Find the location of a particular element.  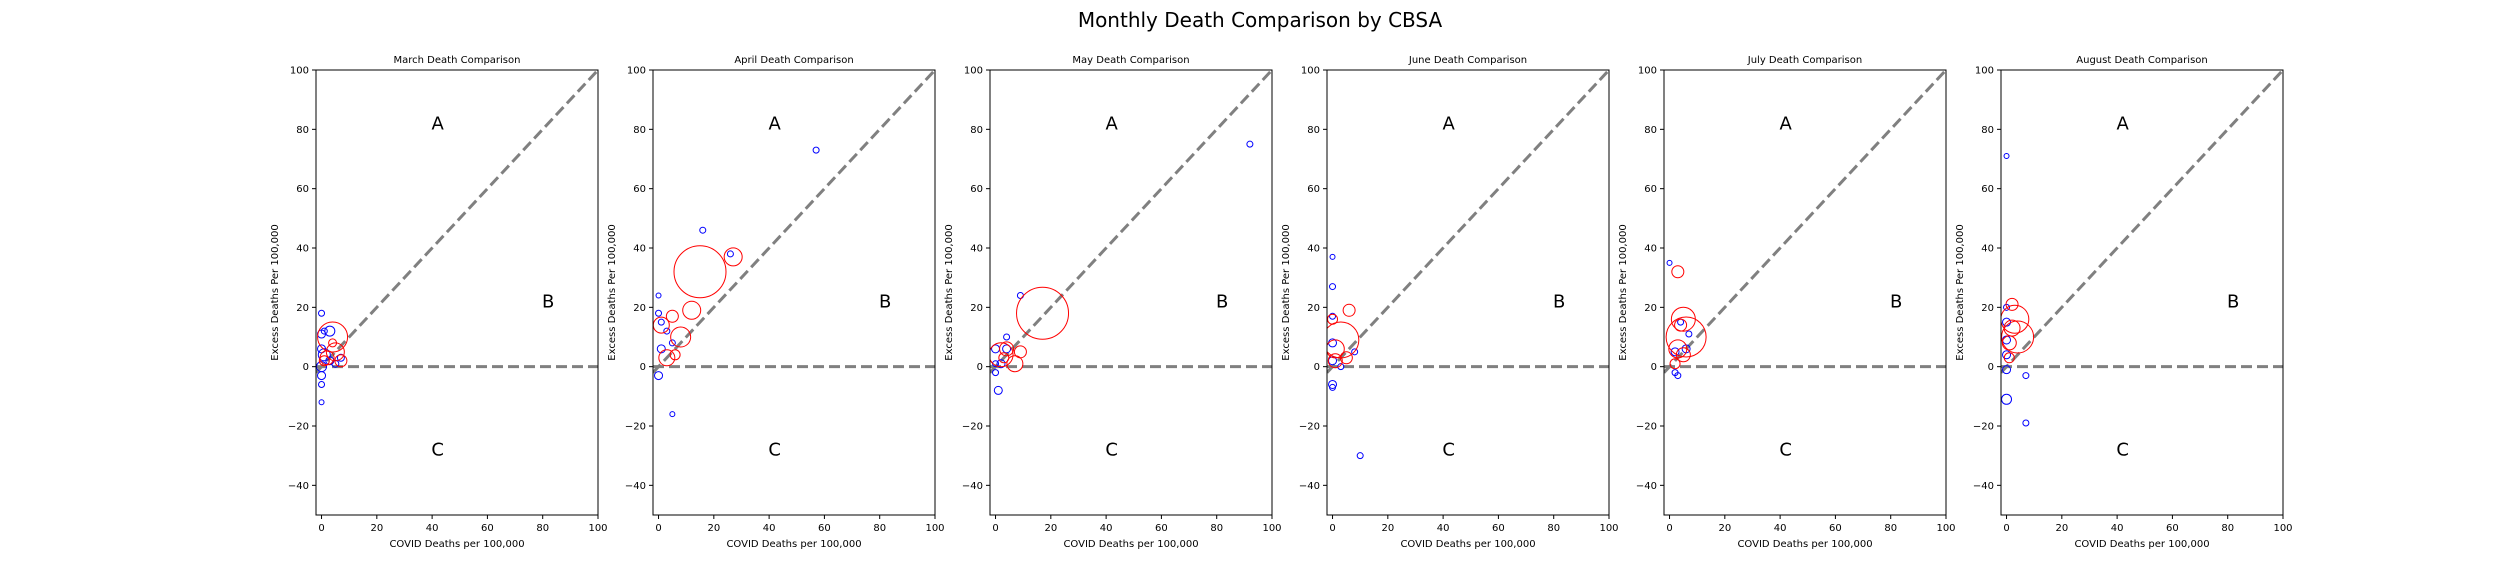

panel-title: June Death Comparison is located at coordinates (1467, 60).